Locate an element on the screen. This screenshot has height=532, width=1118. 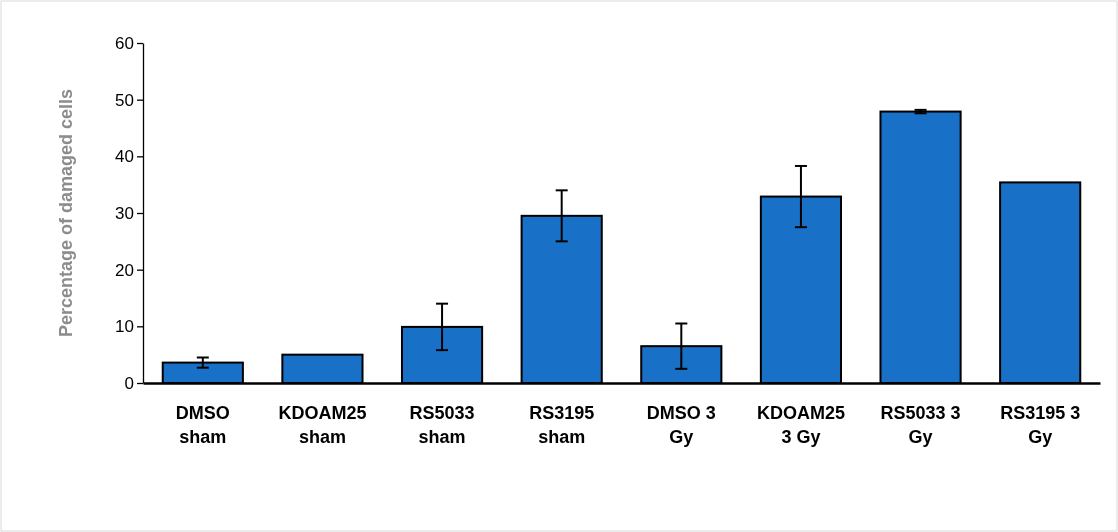
x-tick-label: RS3195 3 Gy is located at coordinates (1040, 425).